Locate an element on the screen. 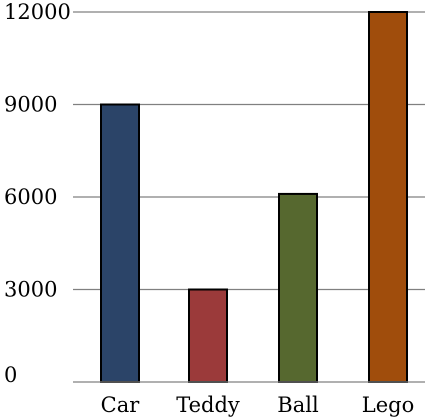 Image resolution: width=425 pixels, height=420 pixels. x-tick-label-teddy: Teddy is located at coordinates (208, 405).